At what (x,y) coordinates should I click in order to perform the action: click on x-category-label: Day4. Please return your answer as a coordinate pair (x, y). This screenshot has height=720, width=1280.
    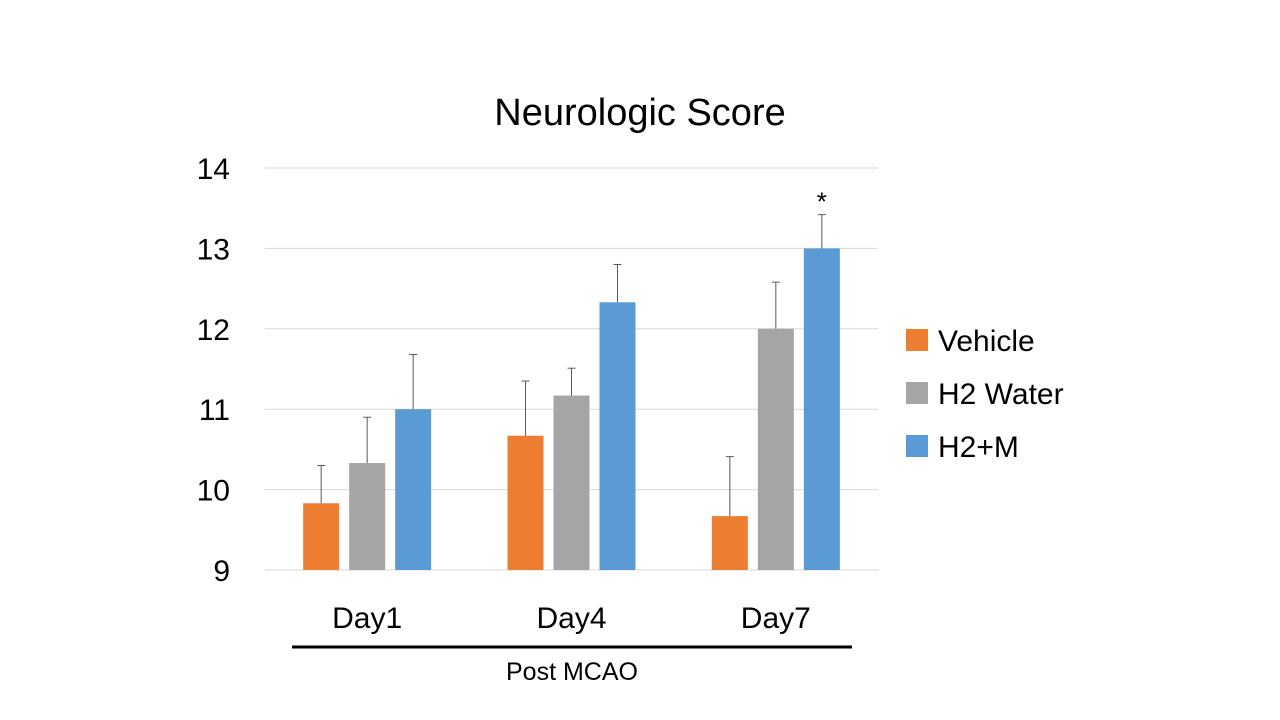
    Looking at the image, I should click on (571, 618).